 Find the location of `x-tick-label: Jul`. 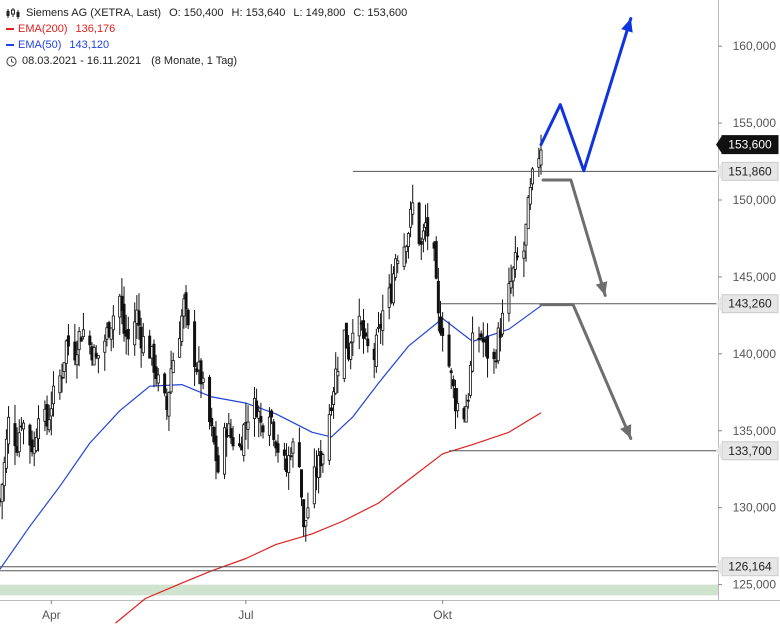

x-tick-label: Jul is located at coordinates (245, 615).